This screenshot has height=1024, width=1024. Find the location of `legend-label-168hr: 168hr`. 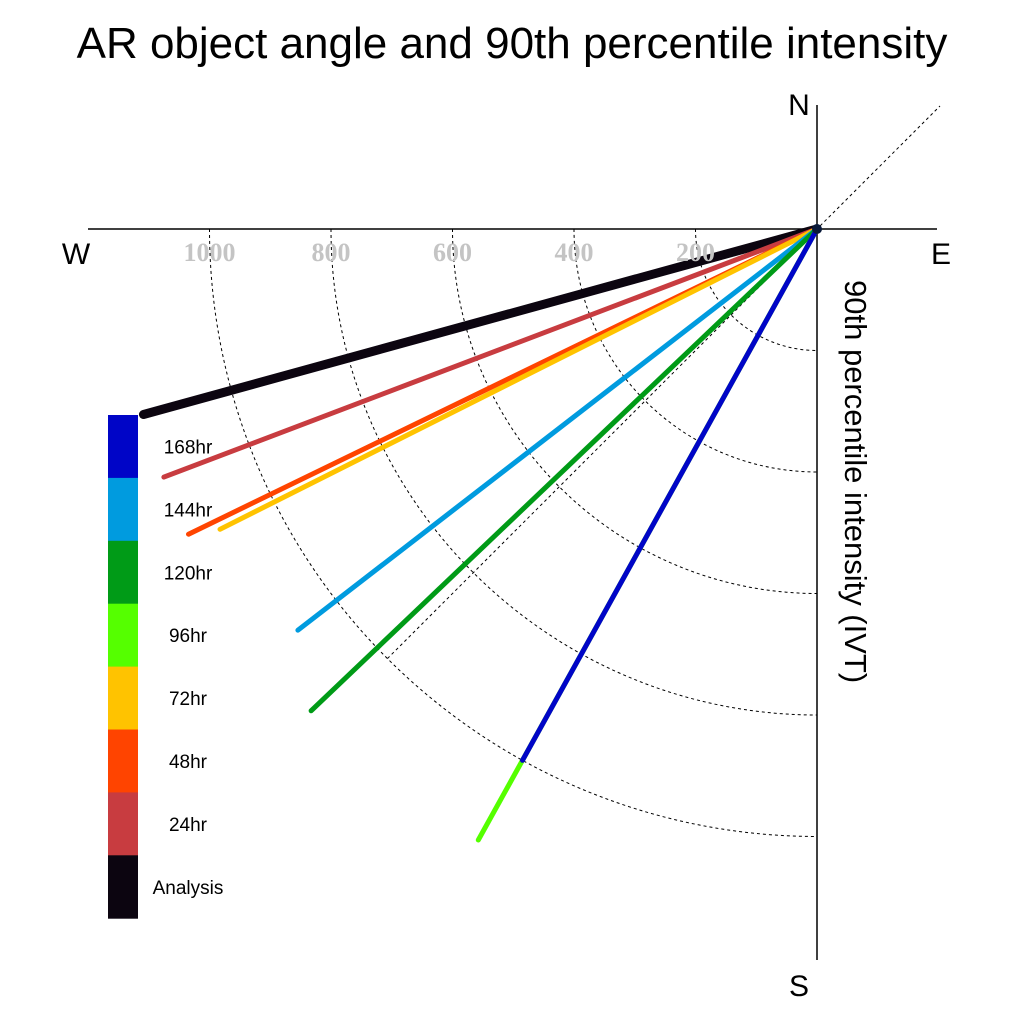

legend-label-168hr: 168hr is located at coordinates (188, 447).